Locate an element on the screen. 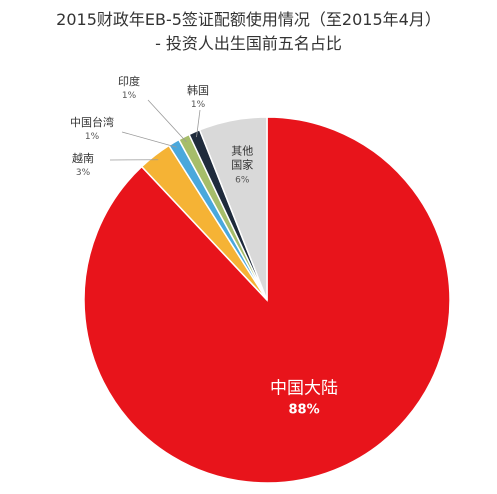 This screenshot has width=497, height=494. slice-label-name-3: 印度 is located at coordinates (129, 81).